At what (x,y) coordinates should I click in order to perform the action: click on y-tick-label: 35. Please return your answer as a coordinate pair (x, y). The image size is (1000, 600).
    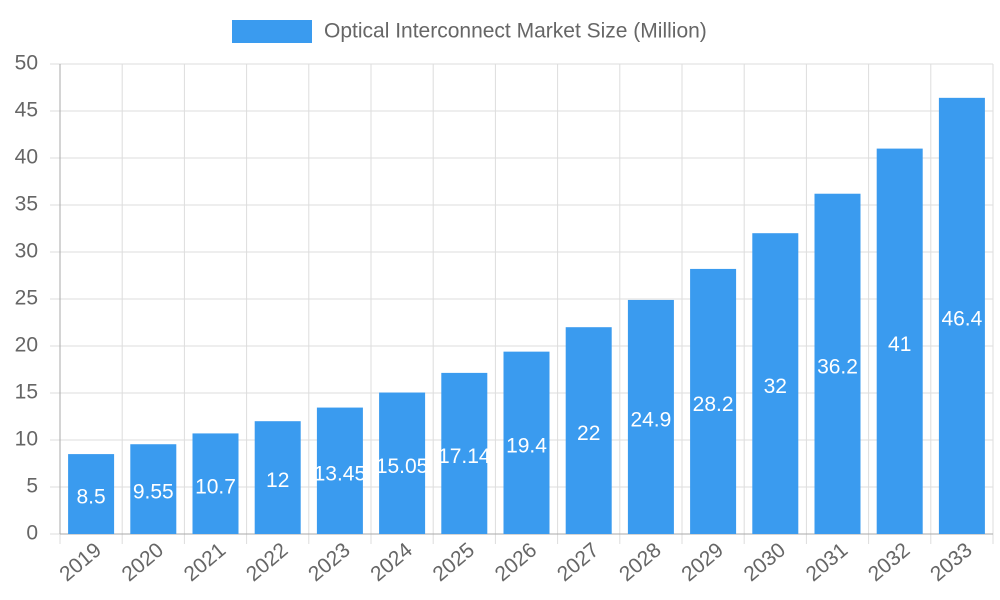
    Looking at the image, I should click on (26, 204).